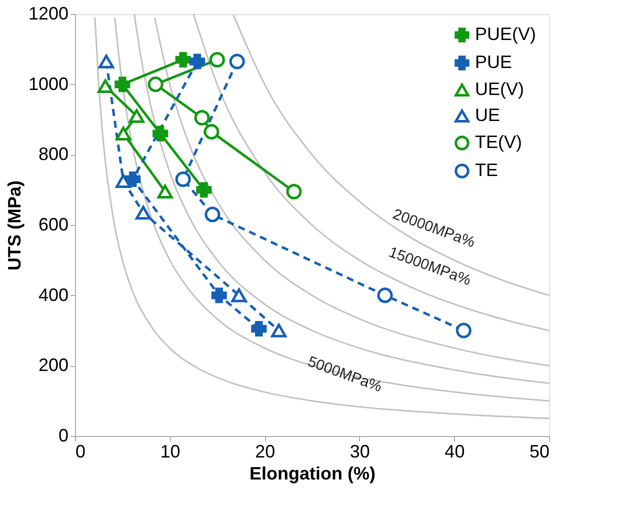 This screenshot has width=618, height=526. Describe the element at coordinates (170, 452) in the screenshot. I see `x-tick-label: 10` at that location.